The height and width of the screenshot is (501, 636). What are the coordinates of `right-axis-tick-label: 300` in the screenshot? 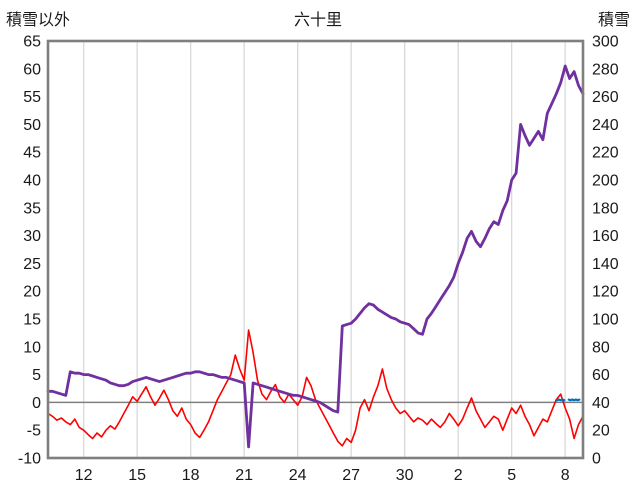 It's located at (605, 42).